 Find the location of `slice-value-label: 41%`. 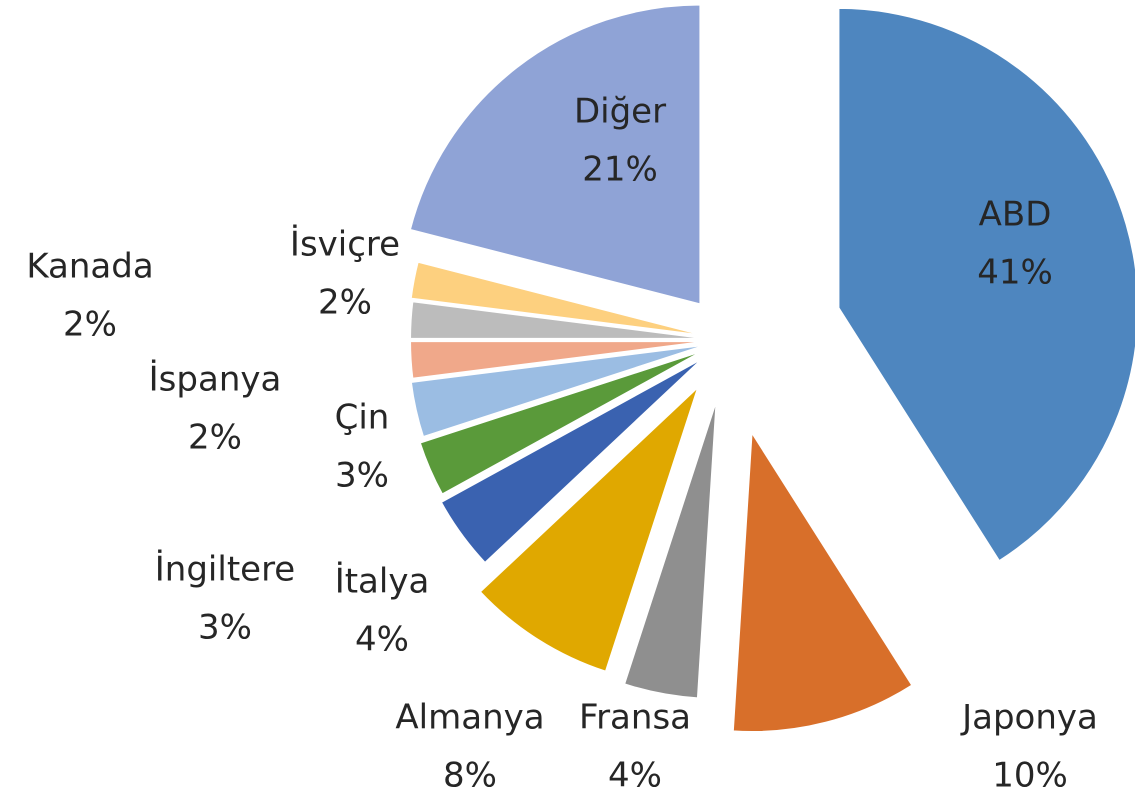

slice-value-label: 41% is located at coordinates (1015, 273).